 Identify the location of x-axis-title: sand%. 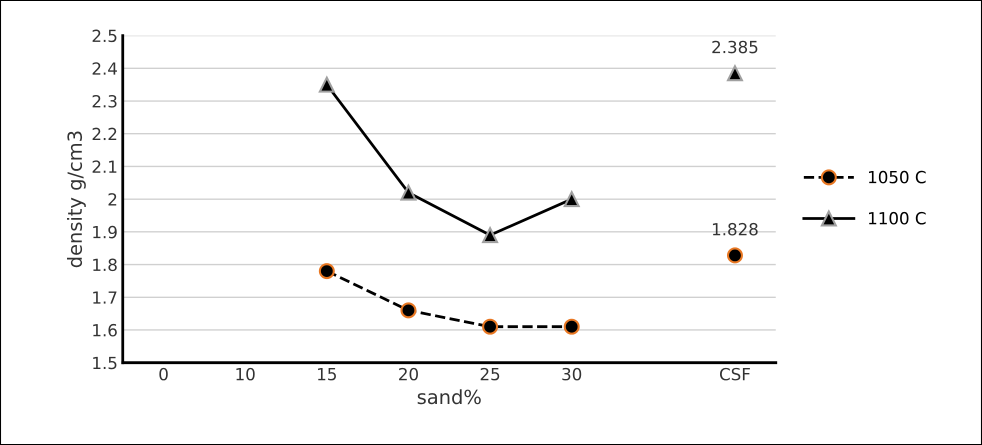
(449, 396).